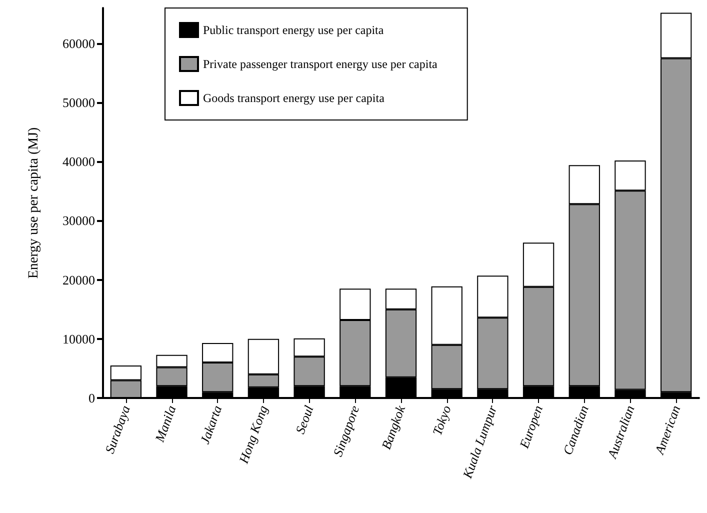 This screenshot has height=513, width=707. I want to click on legend-label: Public transport energy use per capita, so click(293, 30).